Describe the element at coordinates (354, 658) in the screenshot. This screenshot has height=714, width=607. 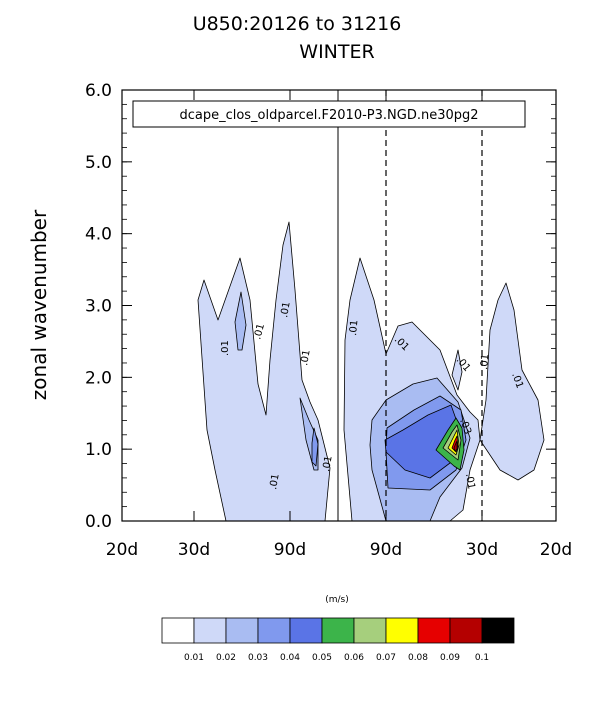
I see `colorbar-label: 0.06` at that location.